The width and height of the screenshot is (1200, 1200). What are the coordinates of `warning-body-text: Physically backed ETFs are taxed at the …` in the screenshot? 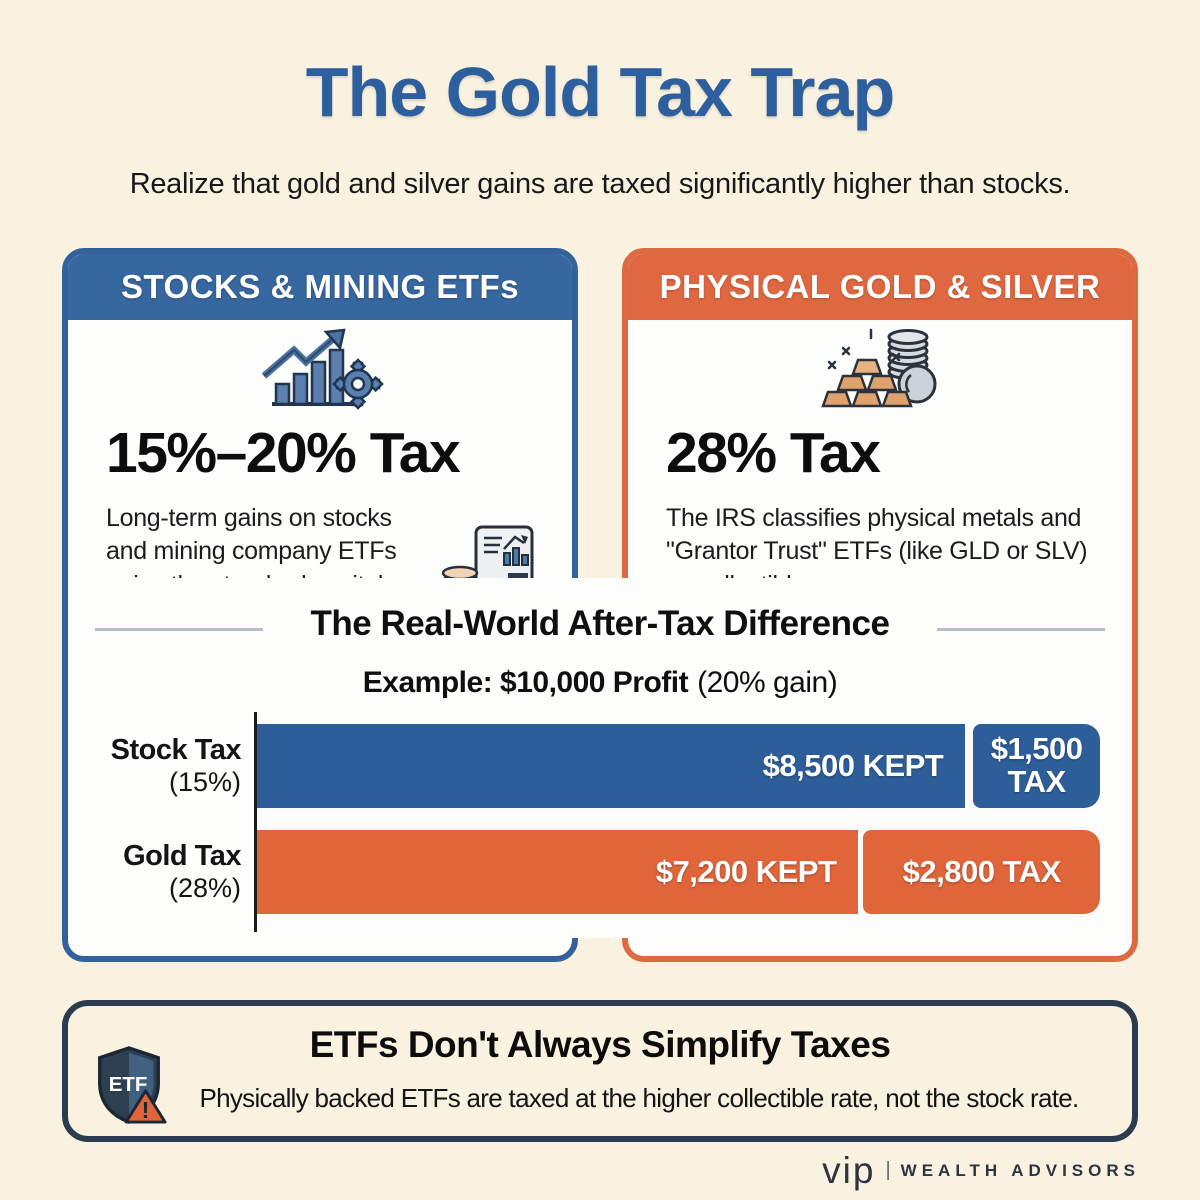 It's located at (639, 1097).